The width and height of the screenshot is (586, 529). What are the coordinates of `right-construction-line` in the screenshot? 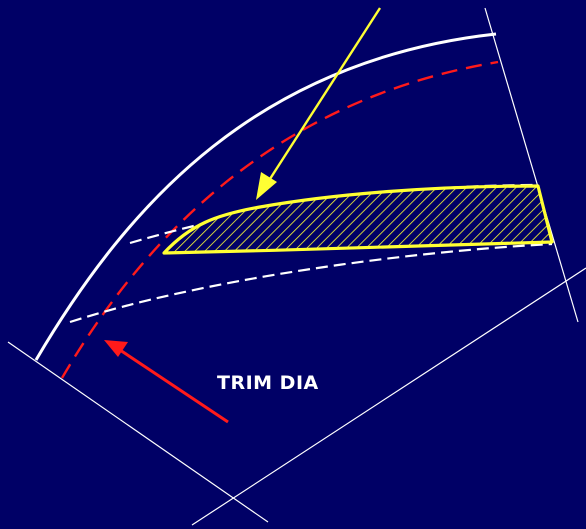 It's located at (531, 165).